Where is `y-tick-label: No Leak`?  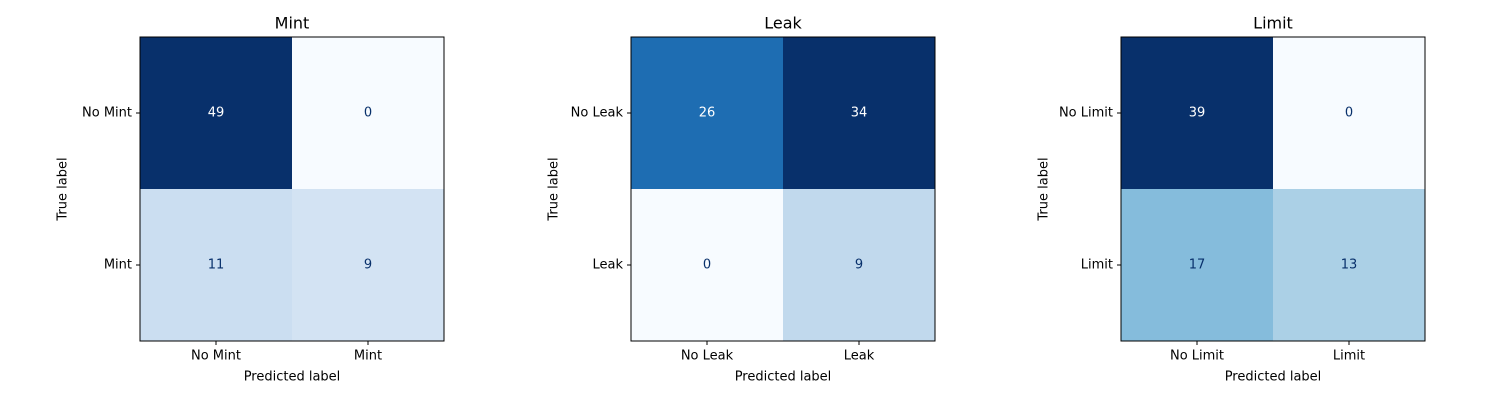 y-tick-label: No Leak is located at coordinates (597, 113).